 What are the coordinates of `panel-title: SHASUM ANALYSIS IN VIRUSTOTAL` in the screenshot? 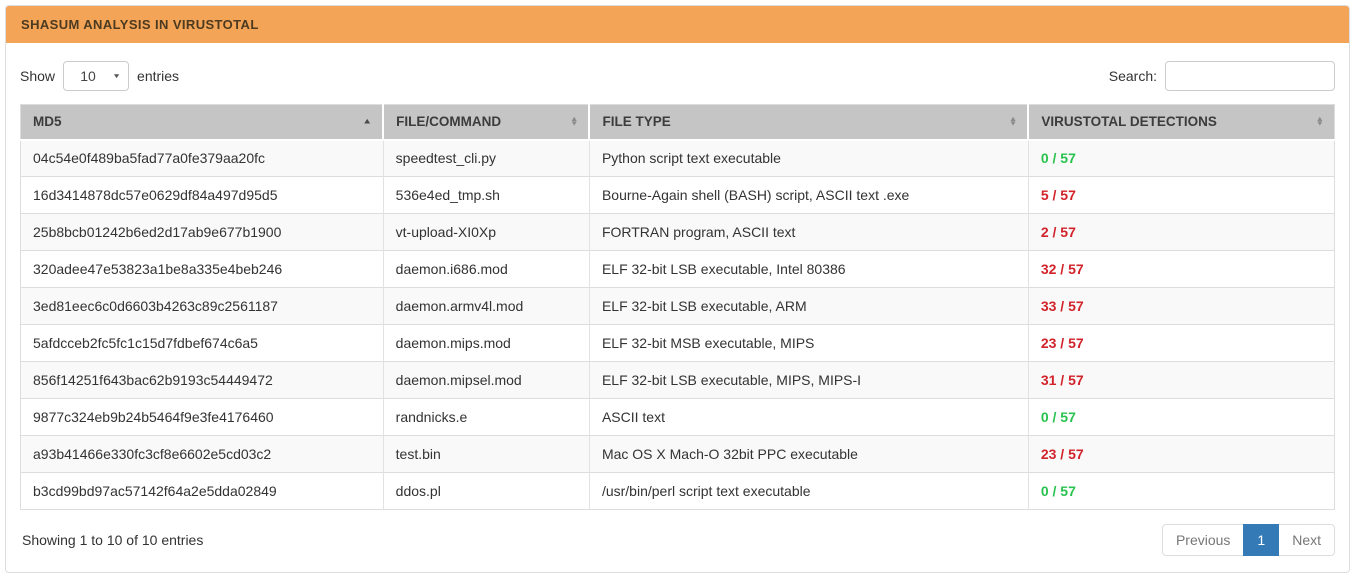 It's located at (677, 24).